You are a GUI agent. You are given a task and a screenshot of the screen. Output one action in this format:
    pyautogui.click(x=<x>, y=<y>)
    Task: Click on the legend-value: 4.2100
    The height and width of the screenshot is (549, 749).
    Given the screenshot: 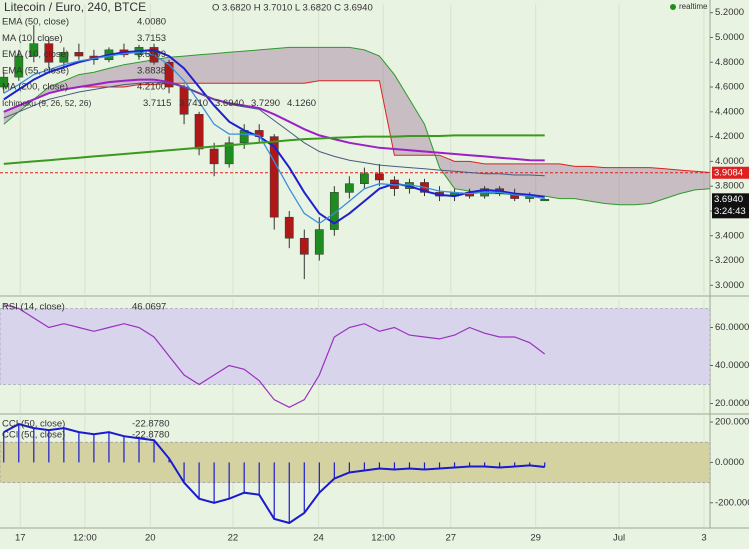 What is the action you would take?
    pyautogui.click(x=151, y=87)
    